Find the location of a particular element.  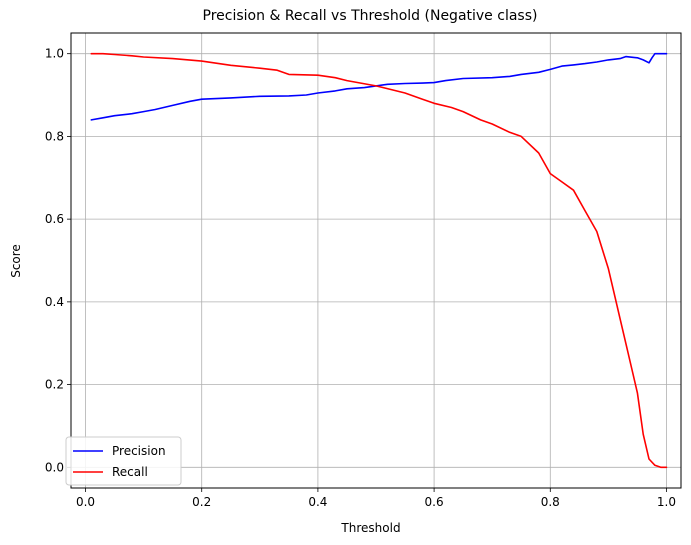

series-line-precision is located at coordinates (379, 86).